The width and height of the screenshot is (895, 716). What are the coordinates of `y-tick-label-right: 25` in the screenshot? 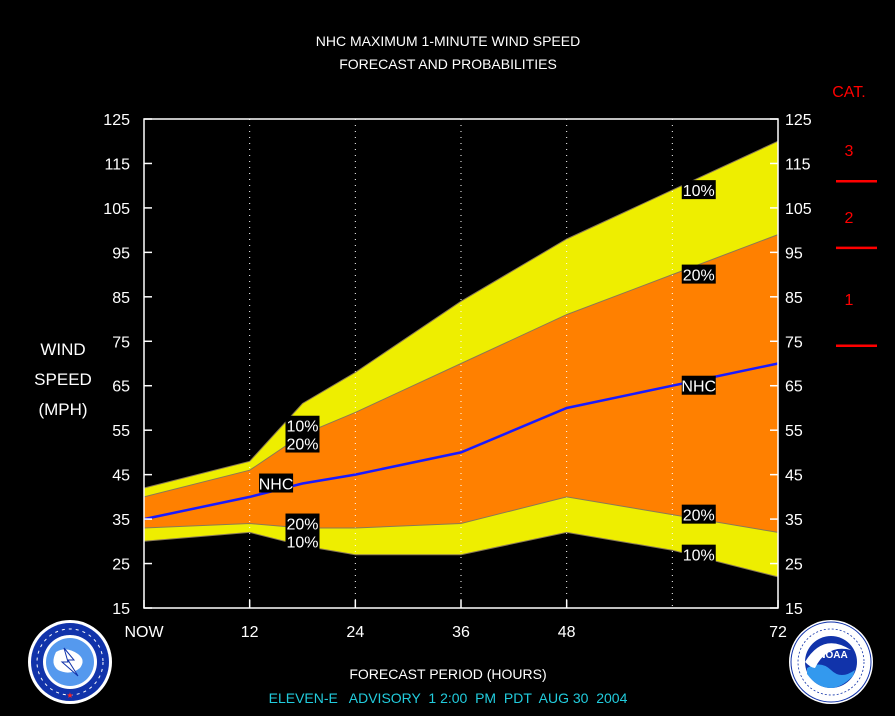 It's located at (794, 565).